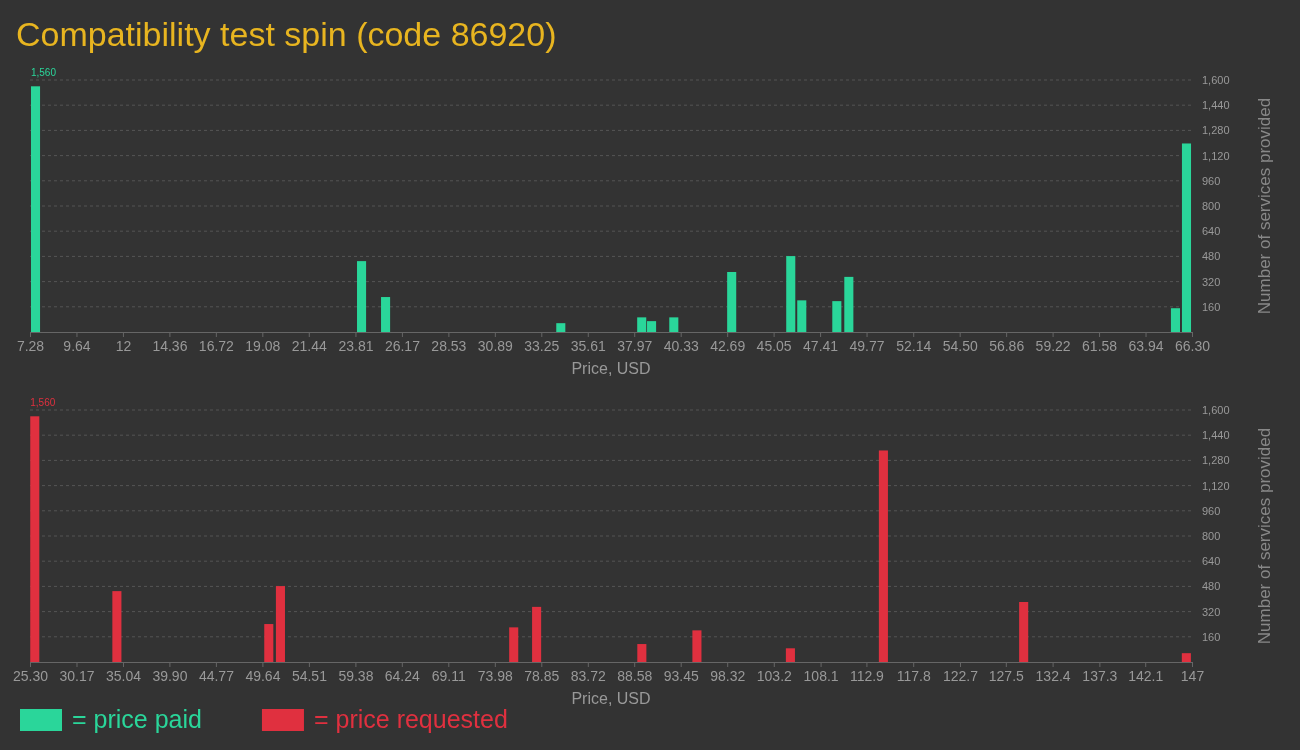  I want to click on x-tick-label: 12, so click(123, 345).